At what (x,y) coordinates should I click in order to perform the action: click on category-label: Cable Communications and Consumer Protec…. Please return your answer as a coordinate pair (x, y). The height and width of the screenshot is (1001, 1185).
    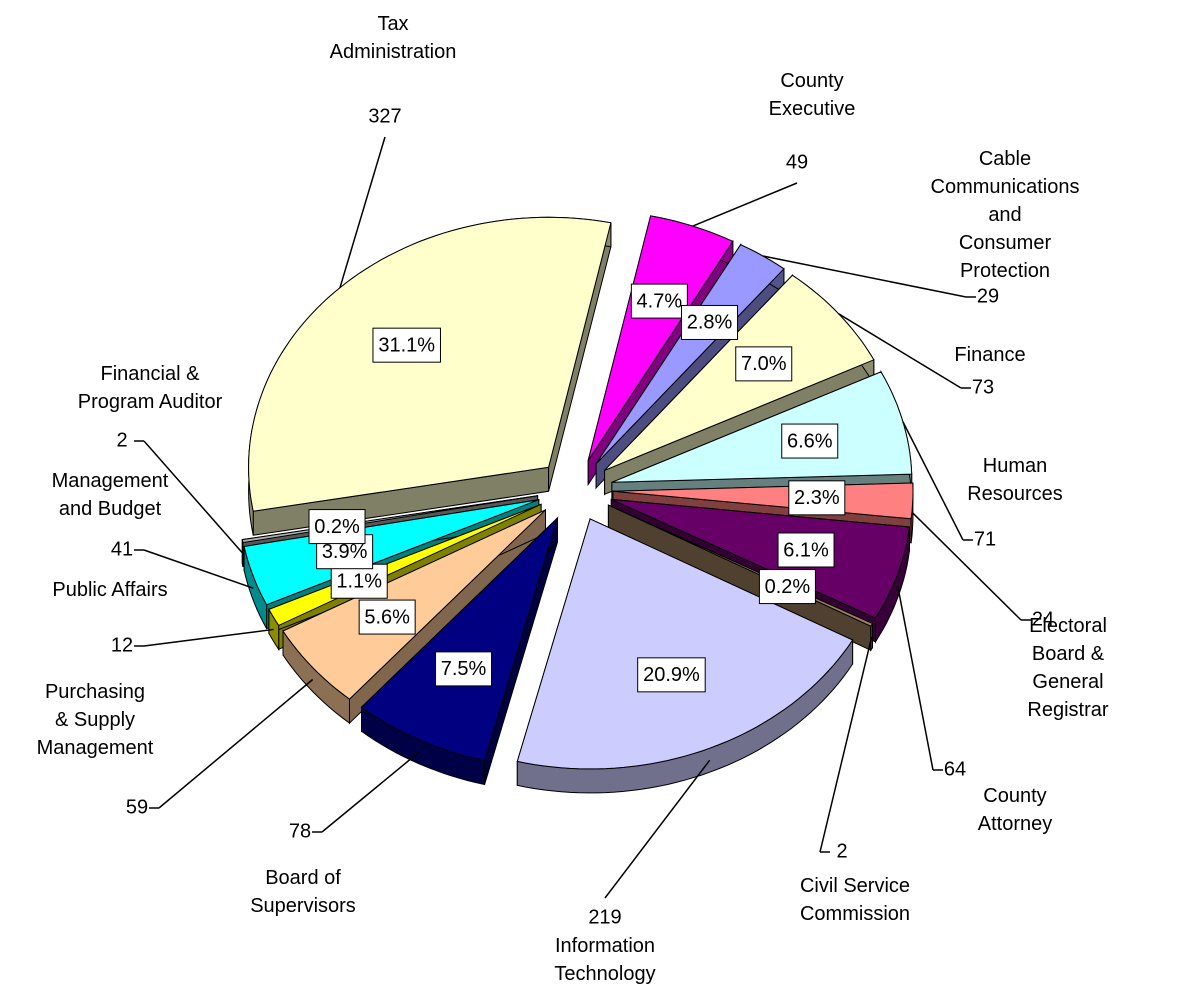
    Looking at the image, I should click on (1005, 215).